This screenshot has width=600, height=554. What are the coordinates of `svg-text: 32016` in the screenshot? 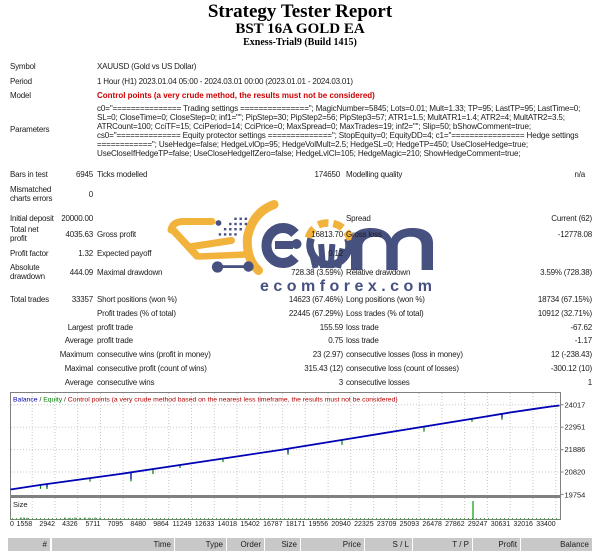 It's located at (523, 524).